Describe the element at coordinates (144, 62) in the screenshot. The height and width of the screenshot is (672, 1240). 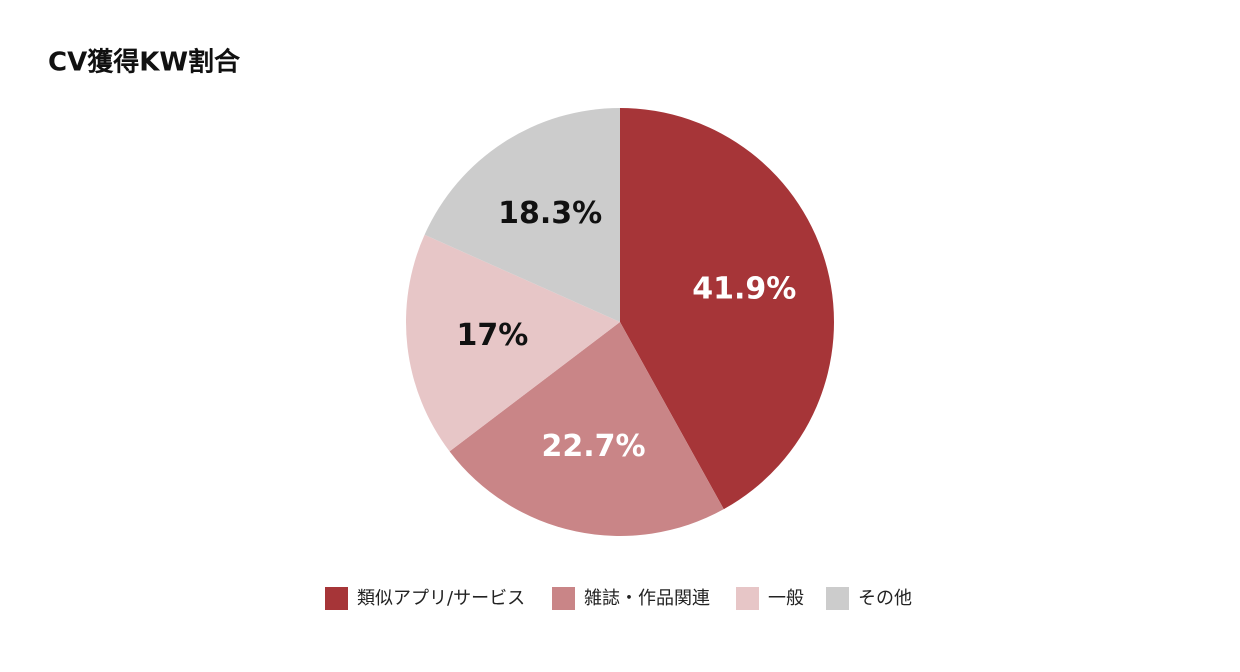
I see `chart-title: CV獲得KW割合` at that location.